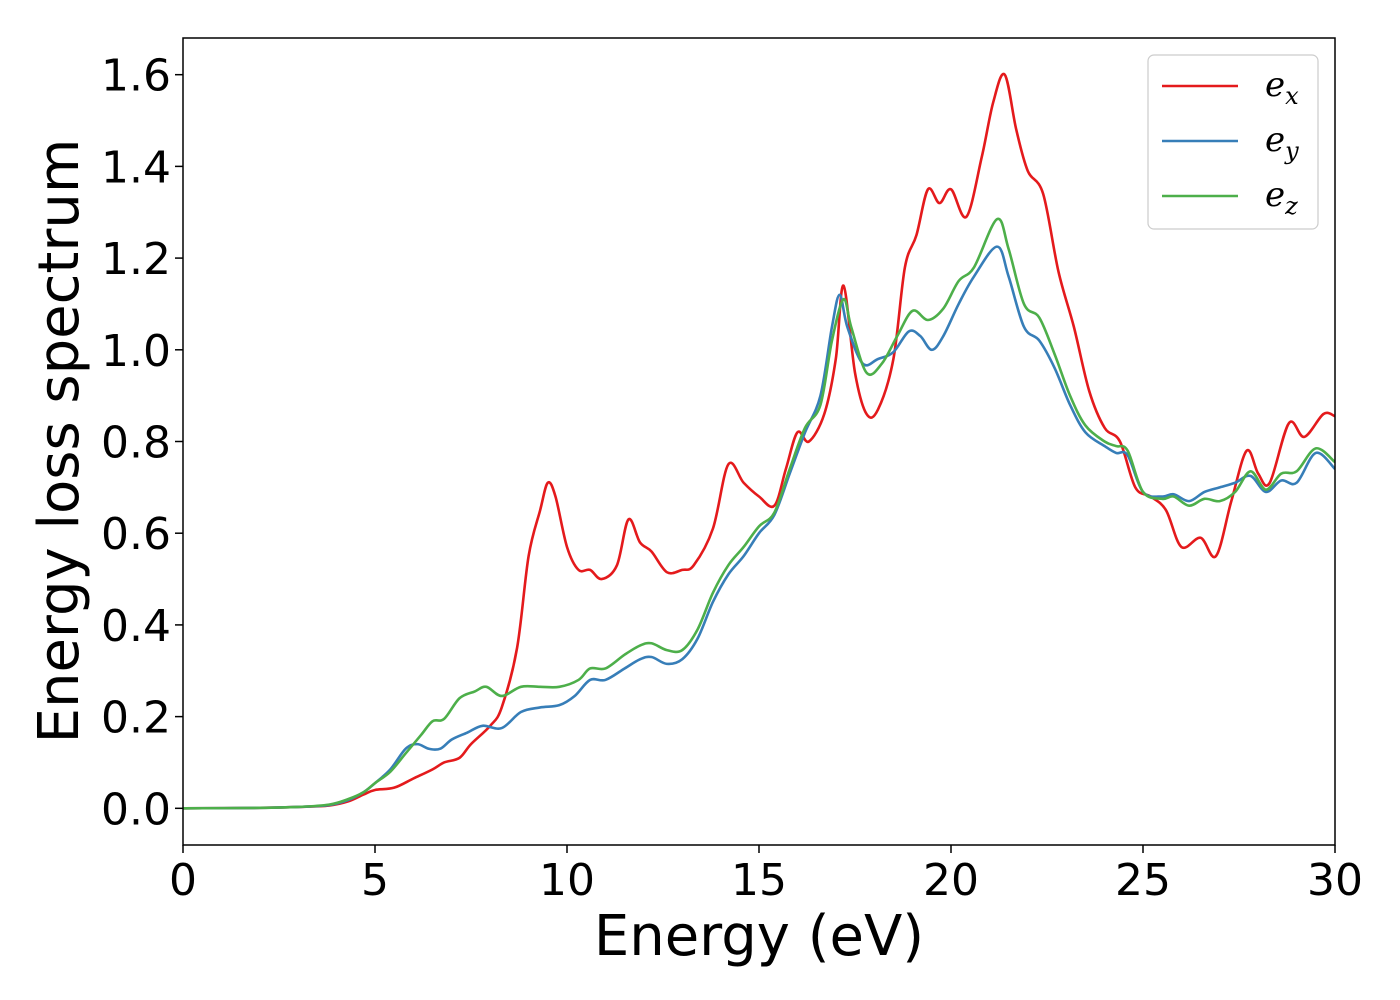 The height and width of the screenshot is (1000, 1400). What do you see at coordinates (1291, 151) in the screenshot?
I see `legend-label-subscript: y` at bounding box center [1291, 151].